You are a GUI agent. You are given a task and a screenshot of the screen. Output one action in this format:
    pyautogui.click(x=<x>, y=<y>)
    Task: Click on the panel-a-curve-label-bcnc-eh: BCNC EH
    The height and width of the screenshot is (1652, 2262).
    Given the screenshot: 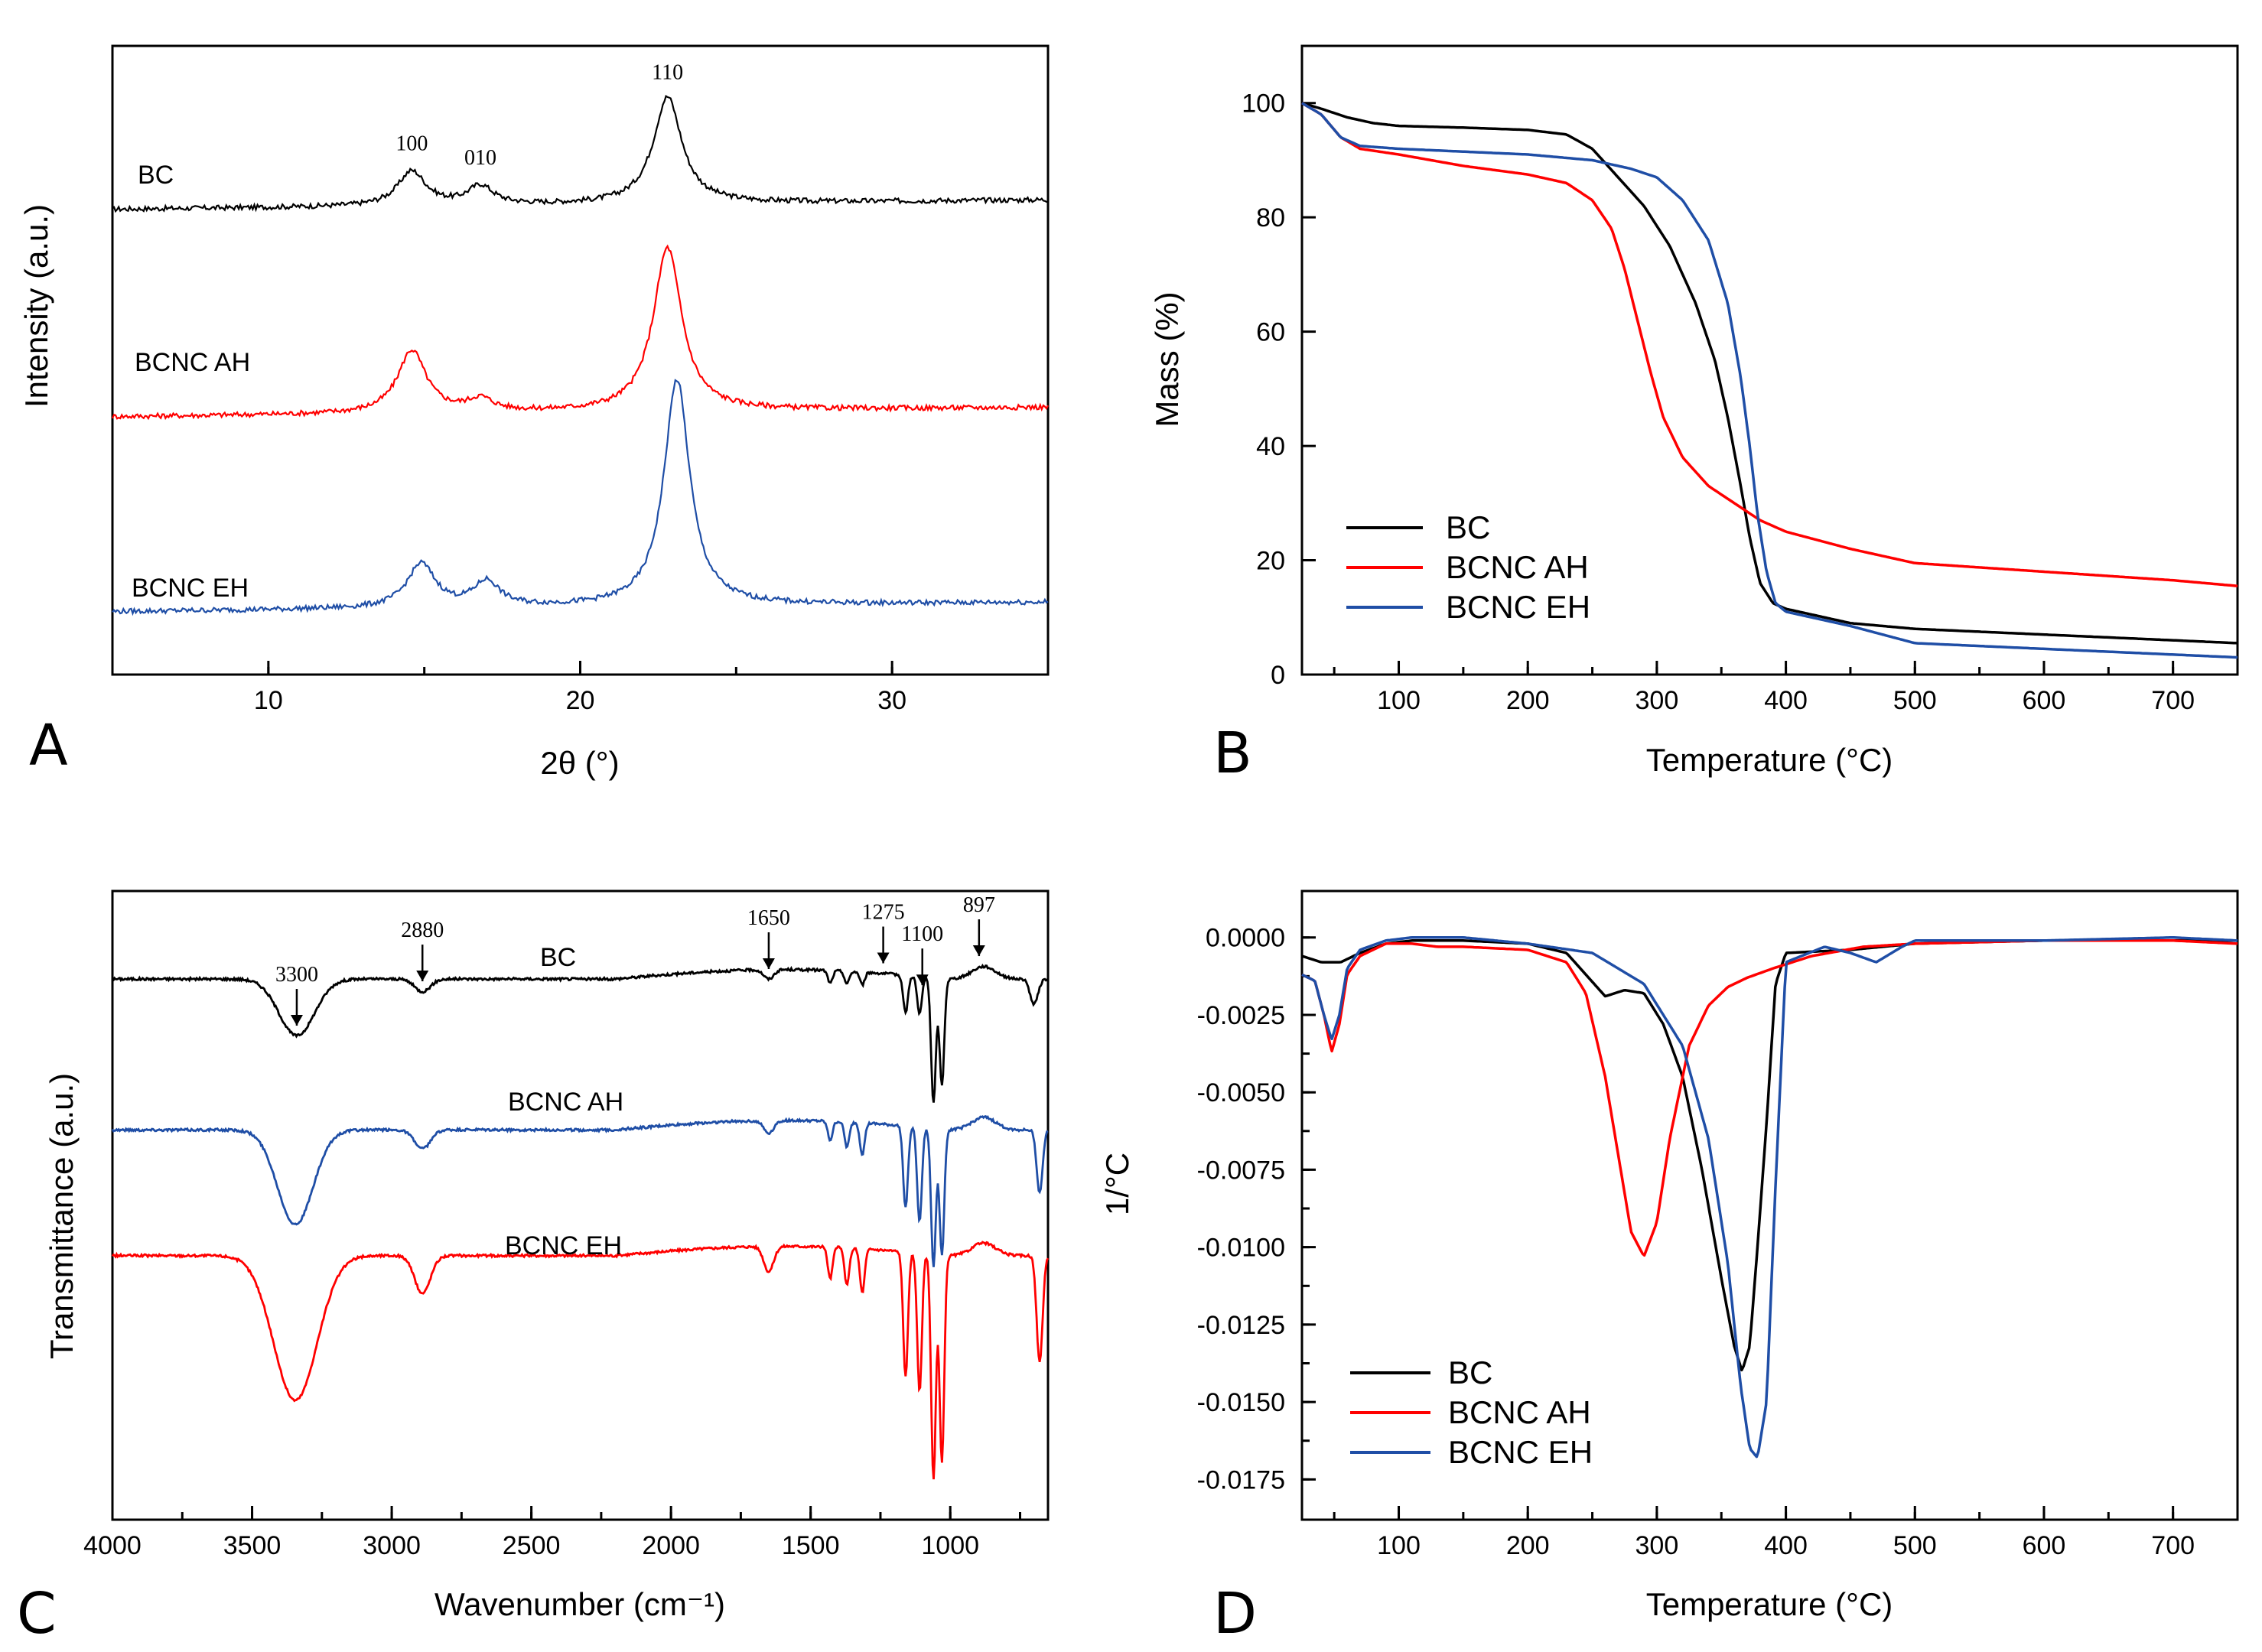 What is the action you would take?
    pyautogui.click(x=190, y=588)
    